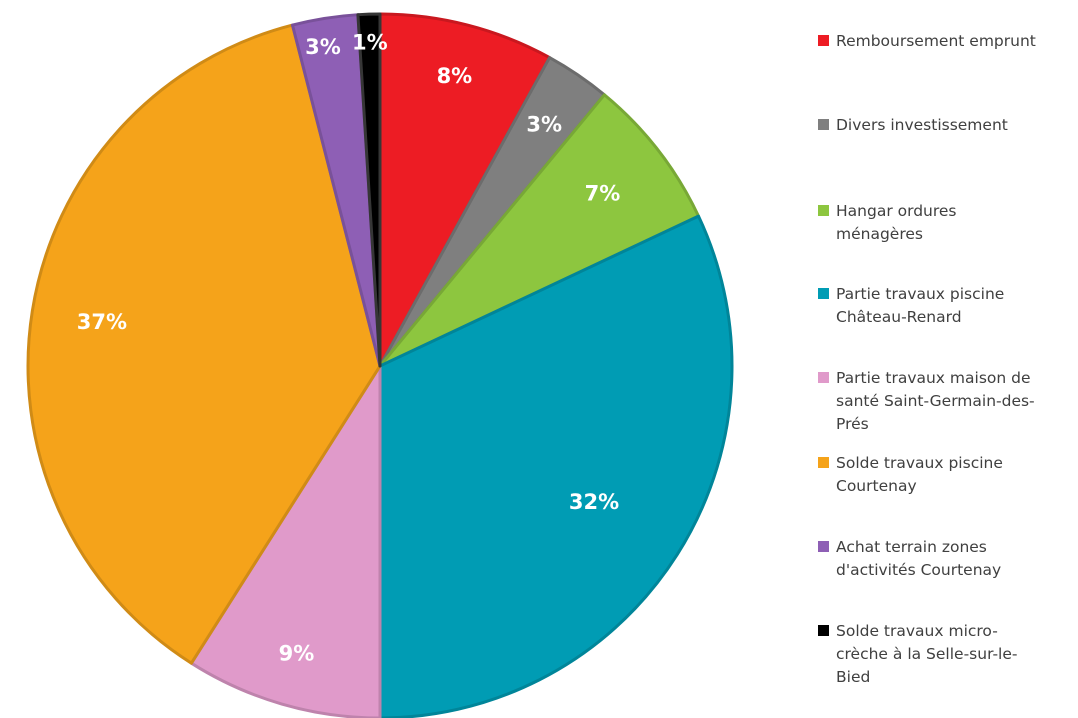 The image size is (1078, 718). I want to click on pie-data-label-3: 32%, so click(594, 502).